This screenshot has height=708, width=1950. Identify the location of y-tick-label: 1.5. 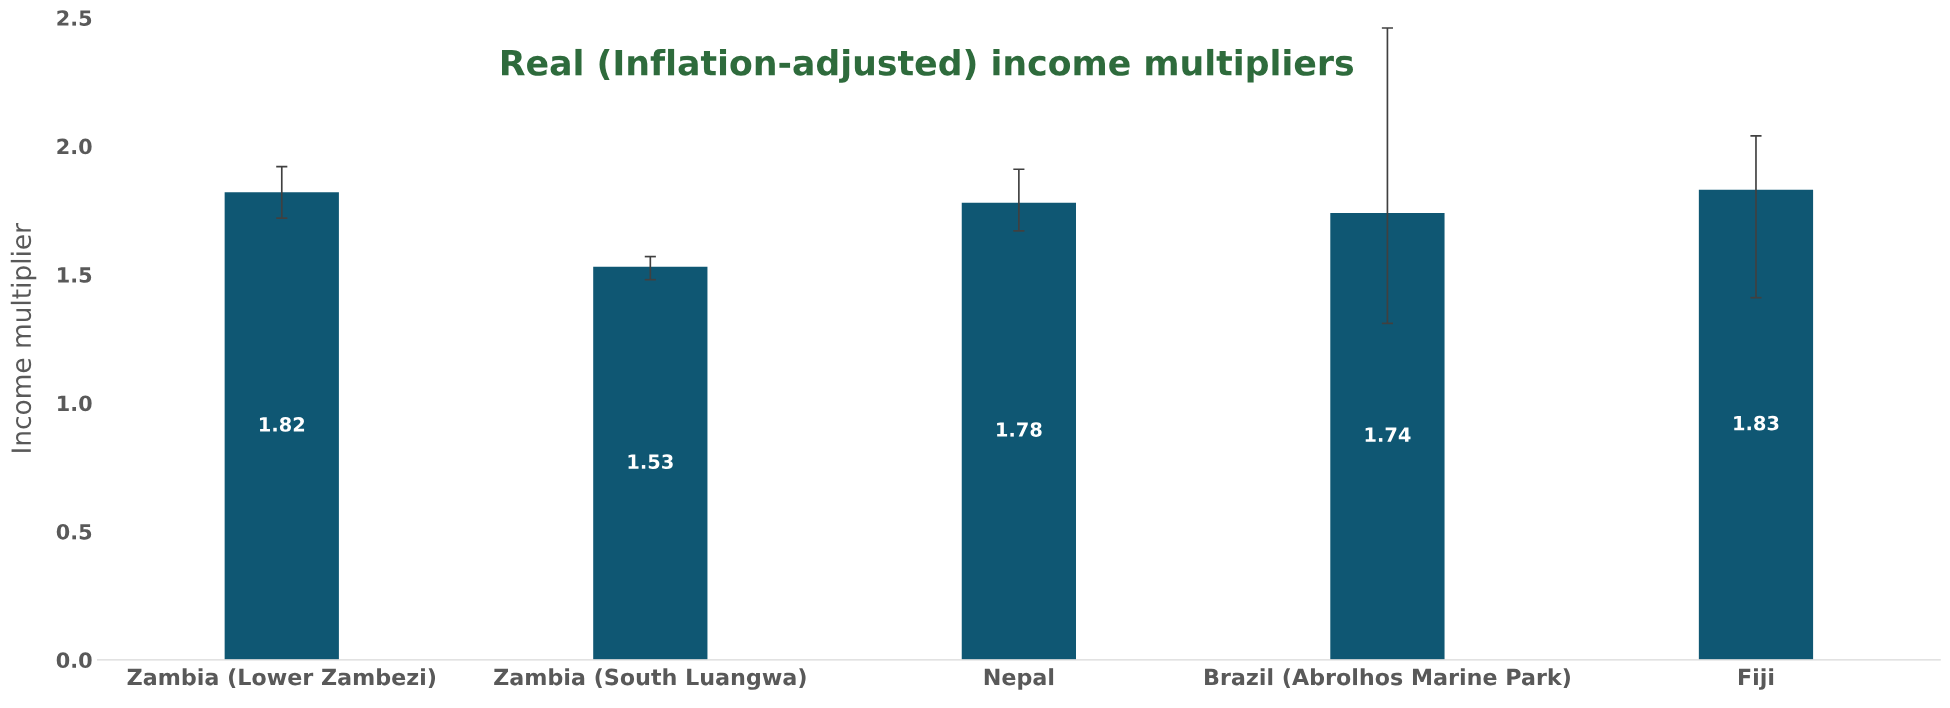
(75, 275).